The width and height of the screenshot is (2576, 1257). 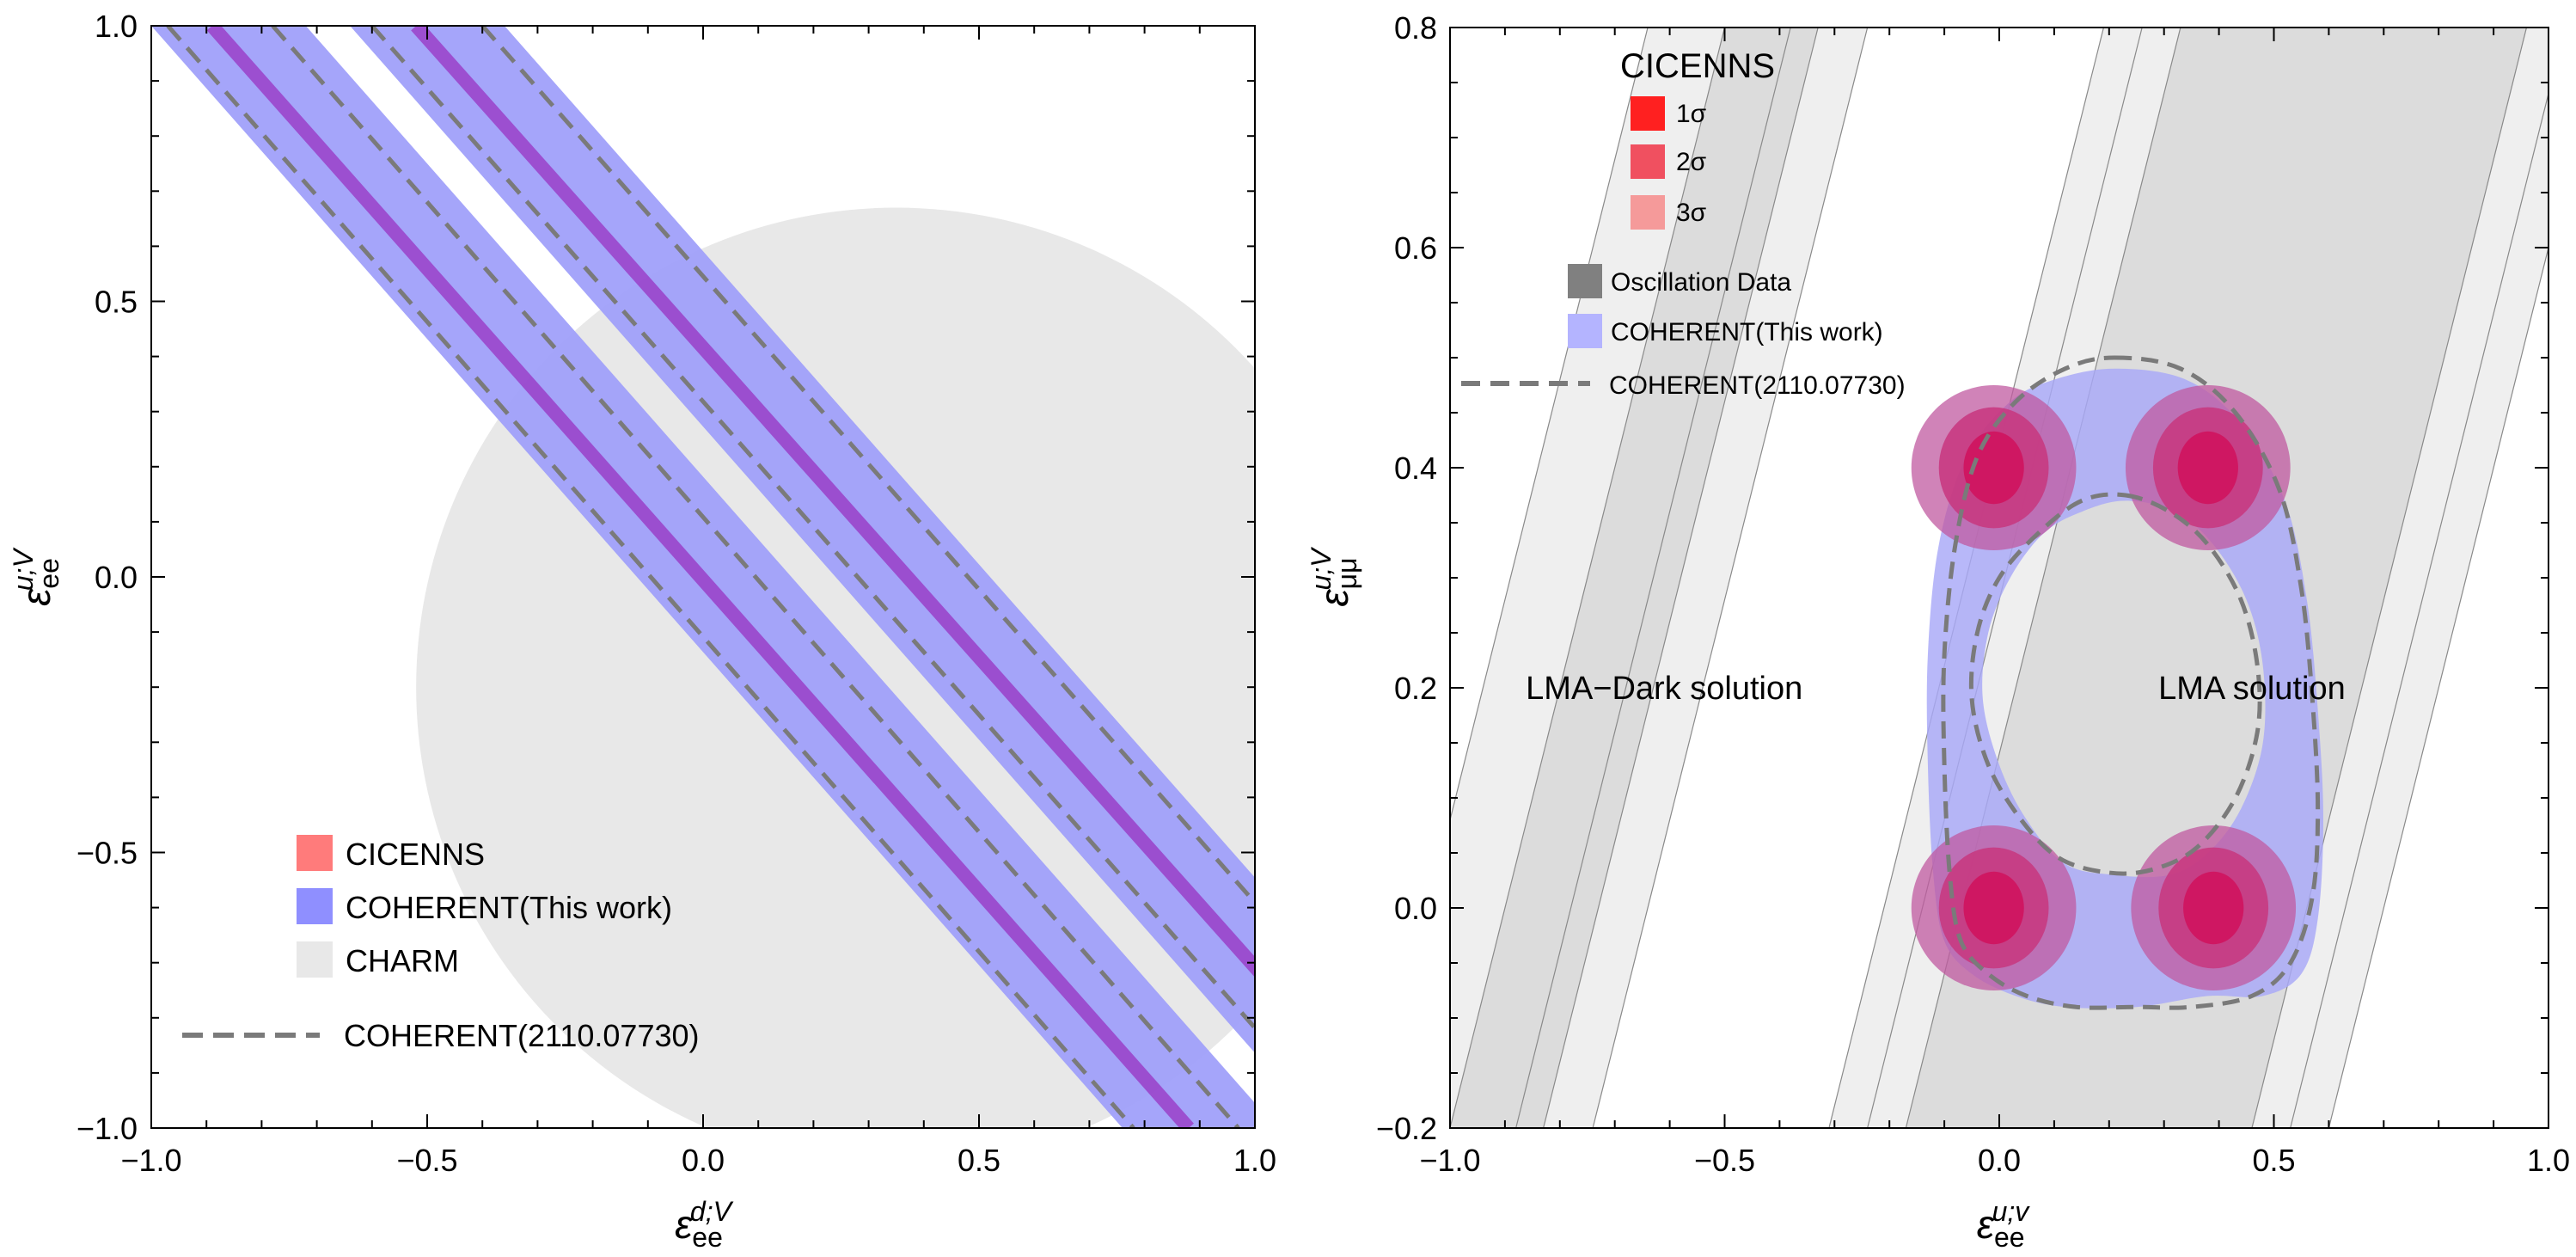 What do you see at coordinates (1691, 213) in the screenshot?
I see `legend-label-sigma-3: 3σ` at bounding box center [1691, 213].